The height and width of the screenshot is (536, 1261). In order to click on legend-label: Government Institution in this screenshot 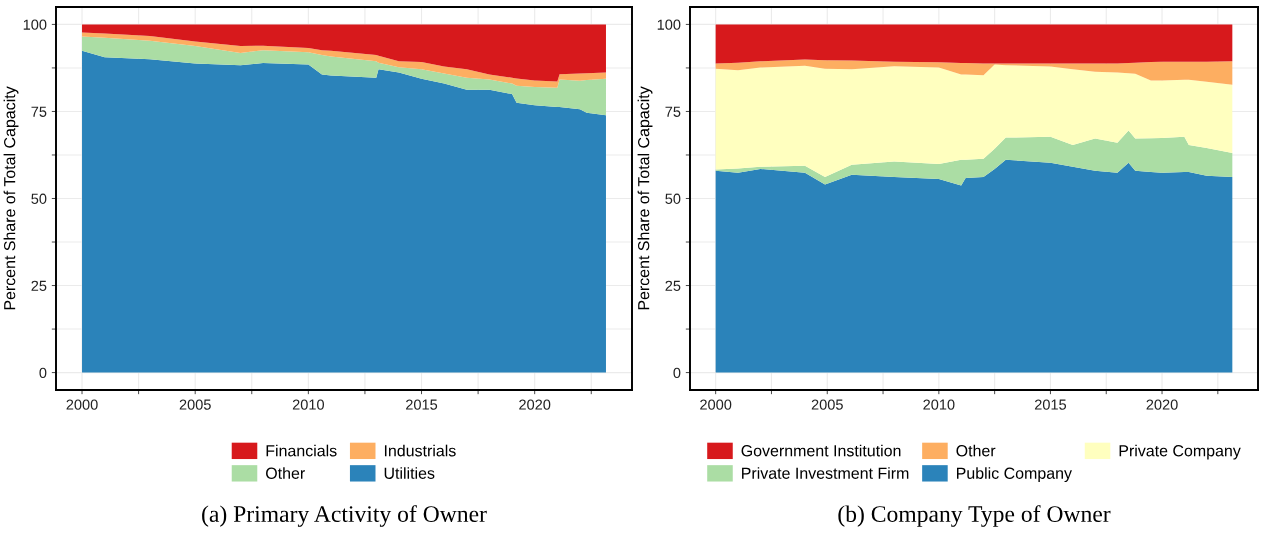, I will do `click(821, 450)`.